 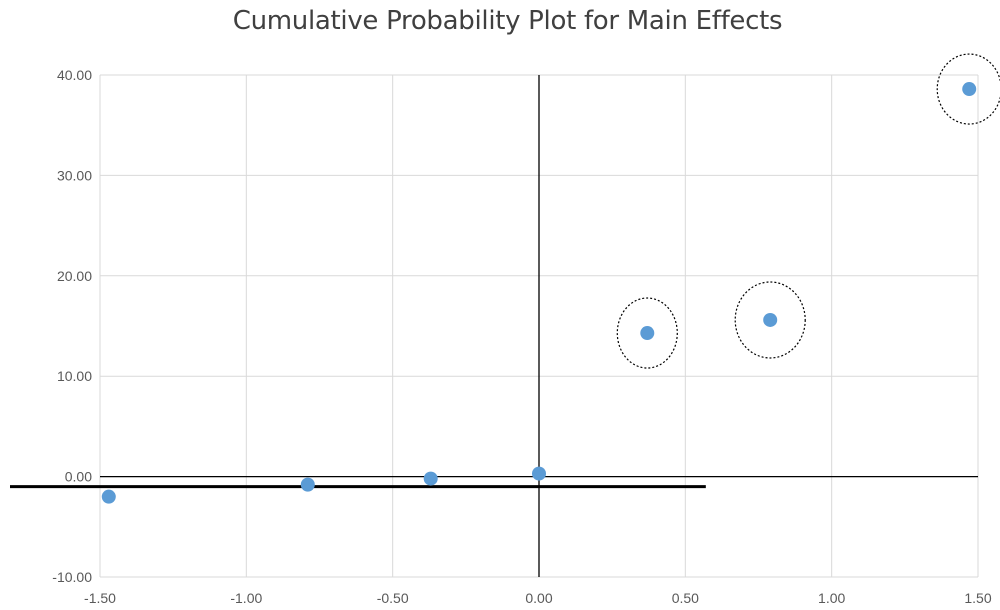 I want to click on x-tick-label: -1.50, so click(x=100, y=598).